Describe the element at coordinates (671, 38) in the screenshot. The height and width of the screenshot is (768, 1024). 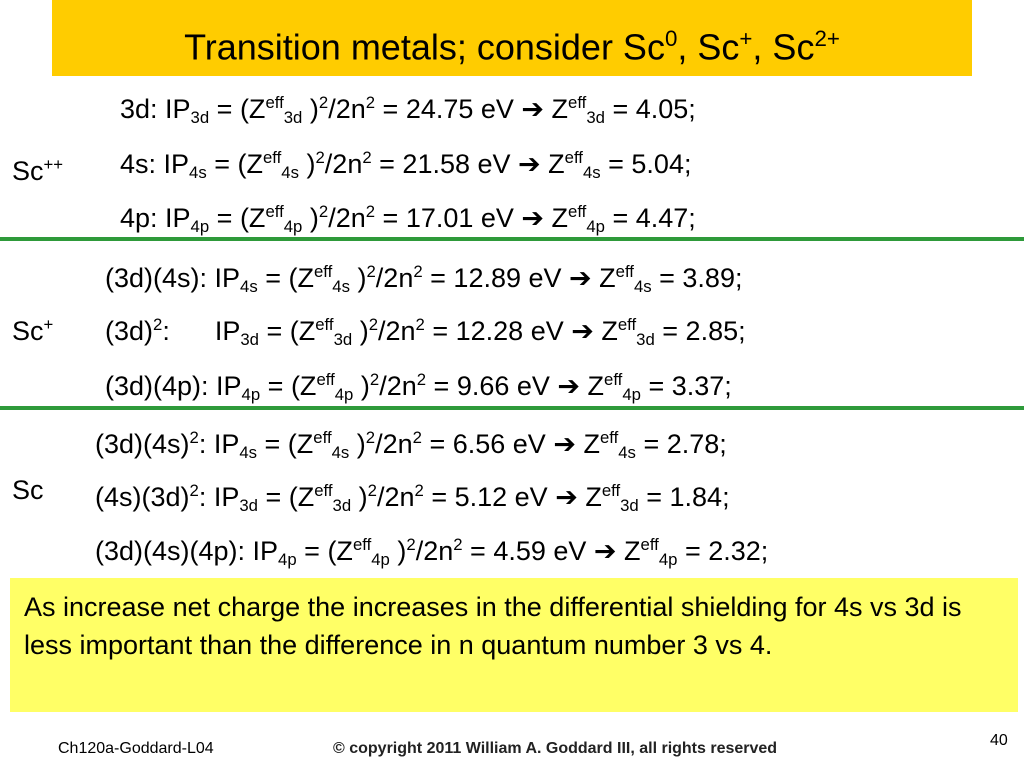
I see `superscript: 0` at that location.